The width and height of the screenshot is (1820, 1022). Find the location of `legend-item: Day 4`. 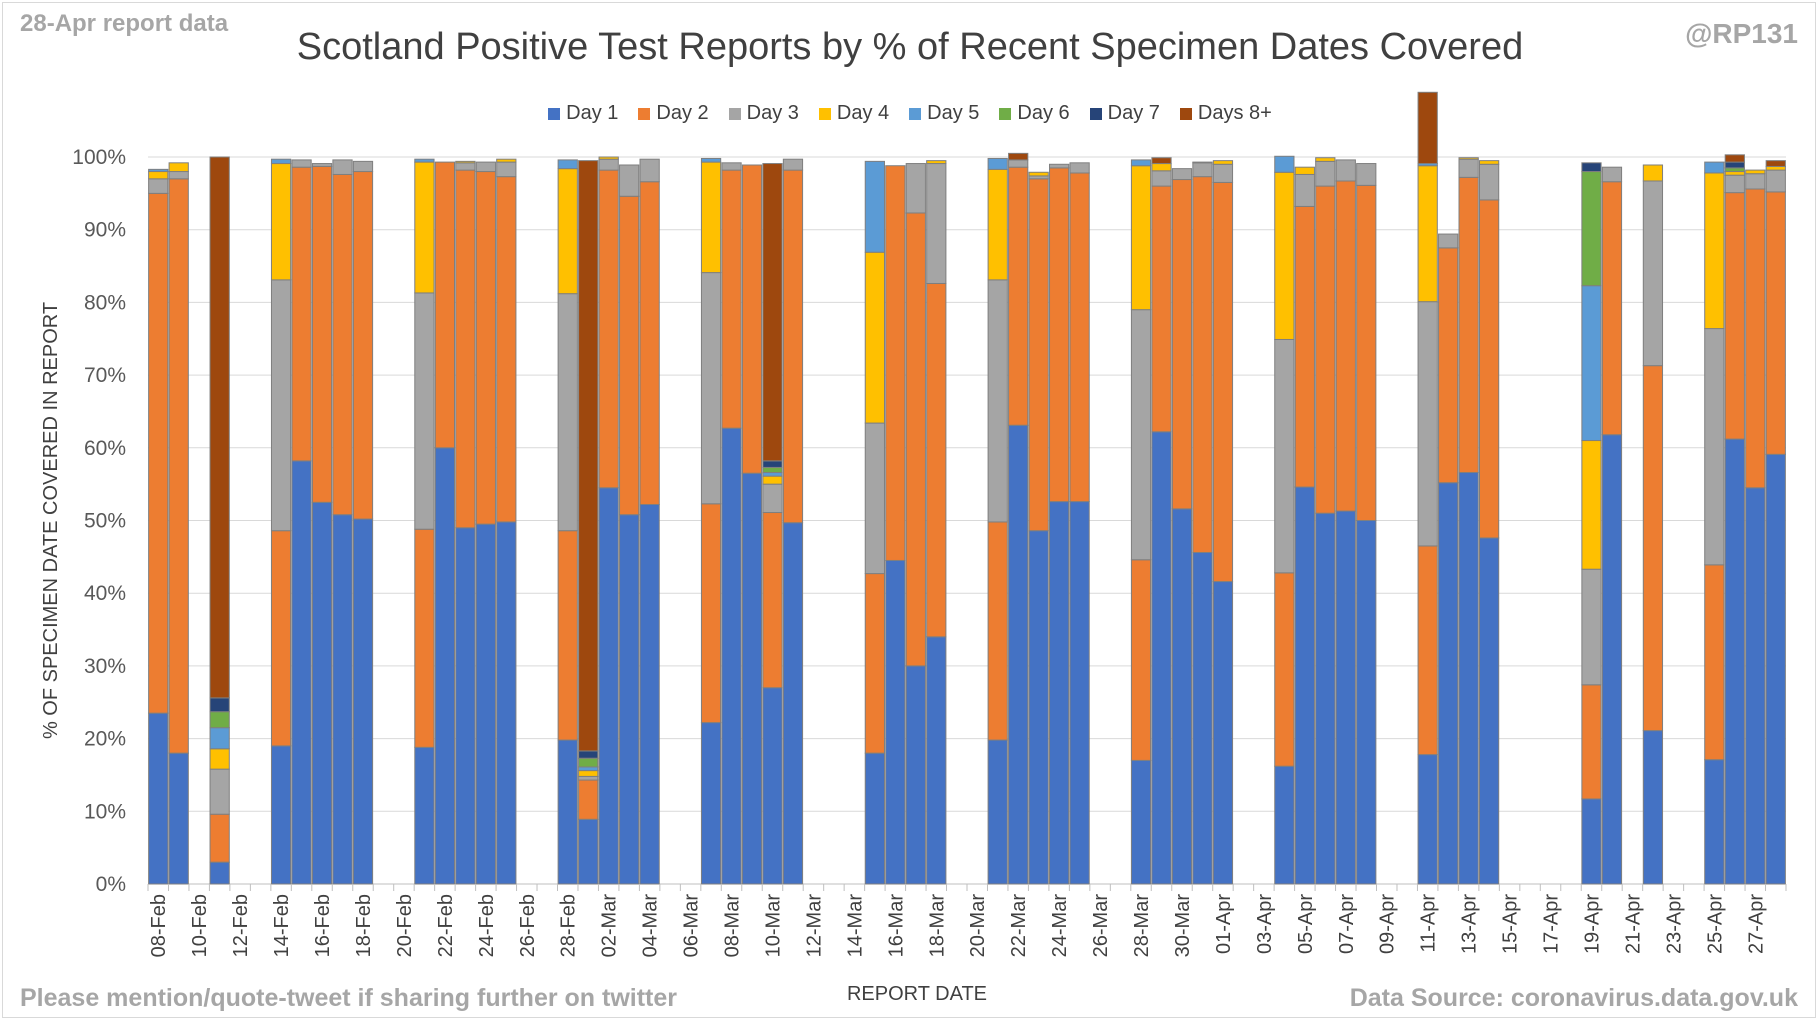

legend-item: Day 4 is located at coordinates (853, 113).